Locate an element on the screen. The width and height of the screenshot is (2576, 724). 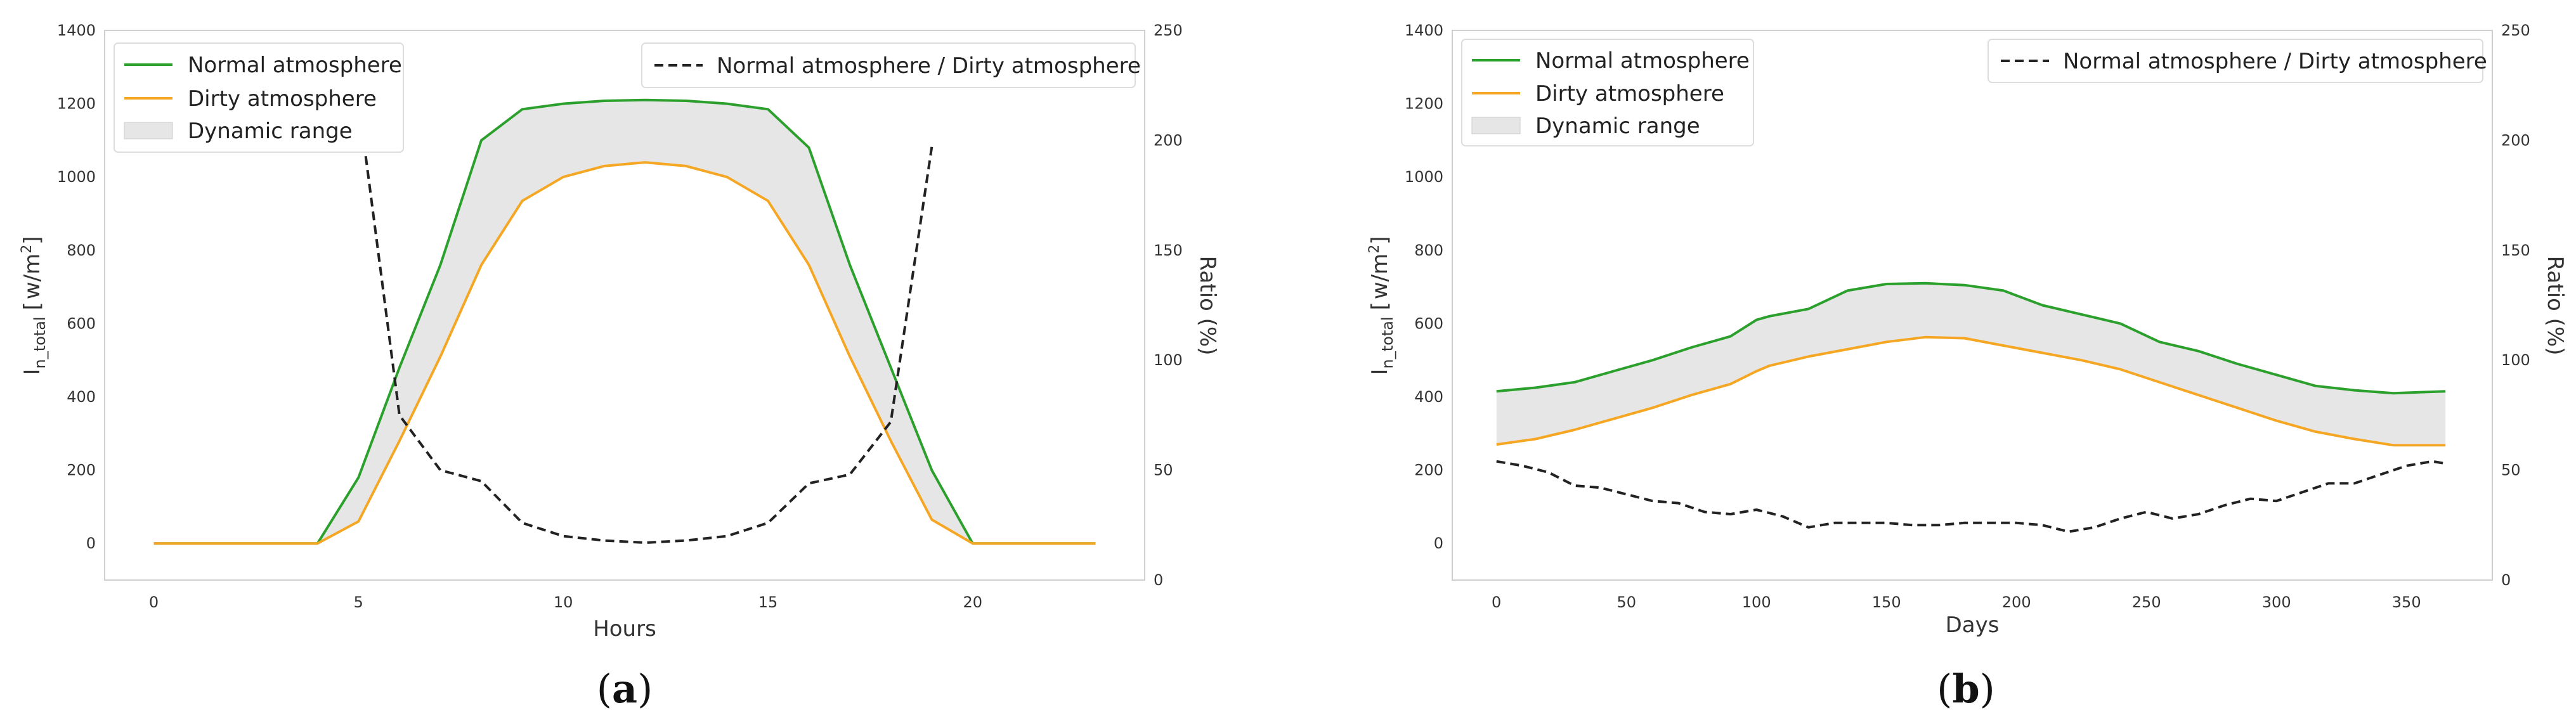
panel-b-fill-layer is located at coordinates (1971, 364).